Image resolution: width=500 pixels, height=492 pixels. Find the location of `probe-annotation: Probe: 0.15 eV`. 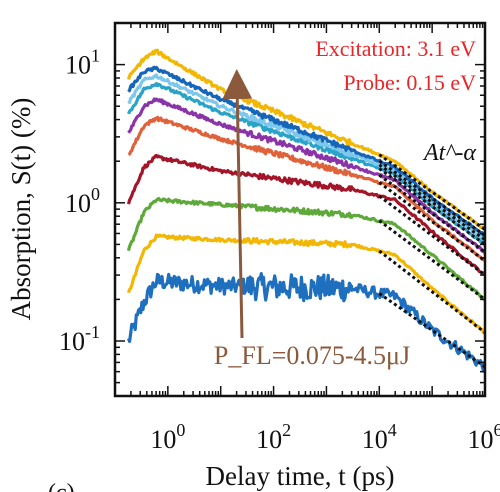

probe-annotation: Probe: 0.15 eV is located at coordinates (409, 82).